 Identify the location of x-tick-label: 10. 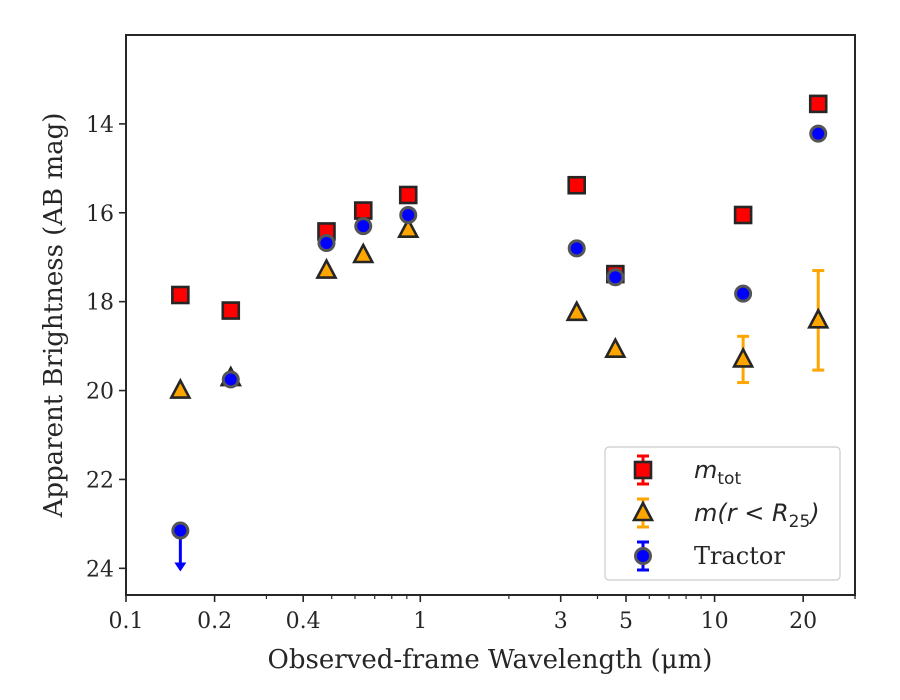
(715, 621).